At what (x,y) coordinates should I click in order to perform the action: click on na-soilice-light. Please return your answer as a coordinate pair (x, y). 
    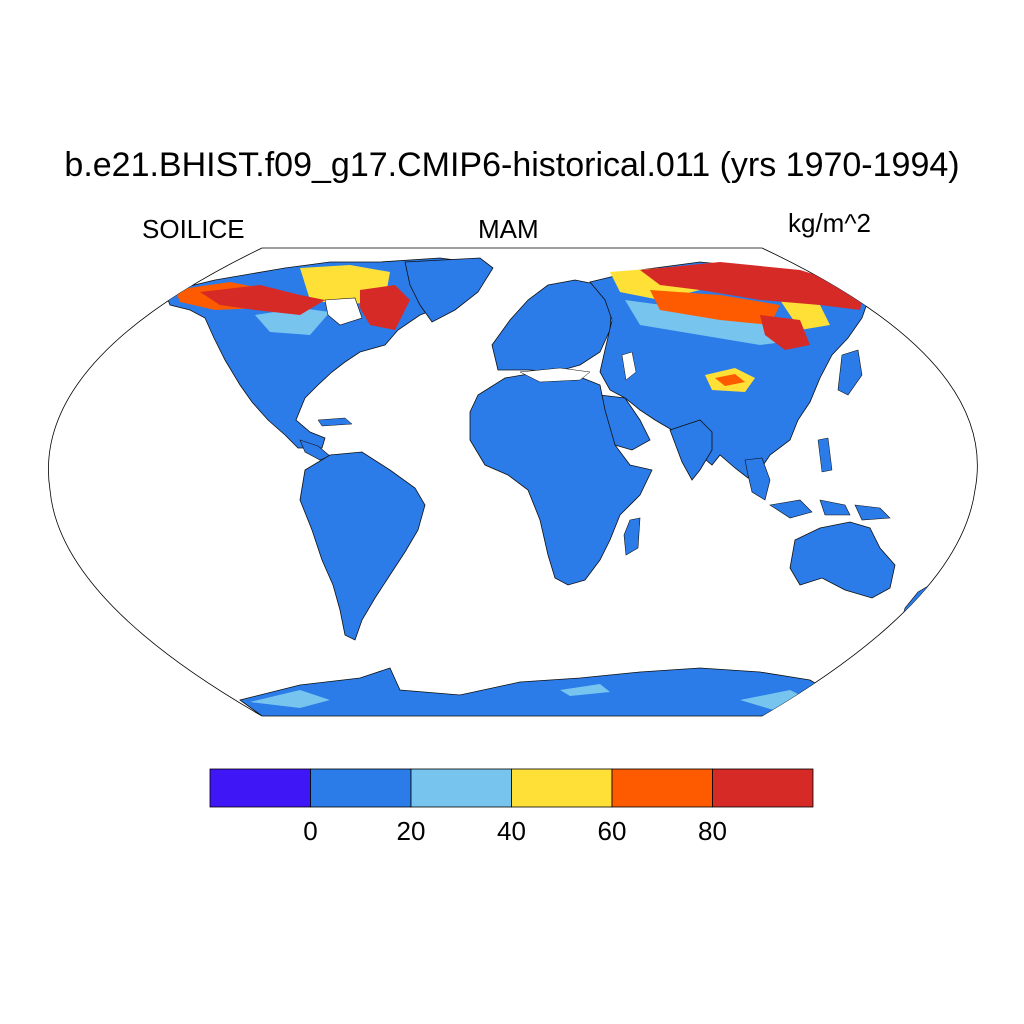
    Looking at the image, I should click on (292, 321).